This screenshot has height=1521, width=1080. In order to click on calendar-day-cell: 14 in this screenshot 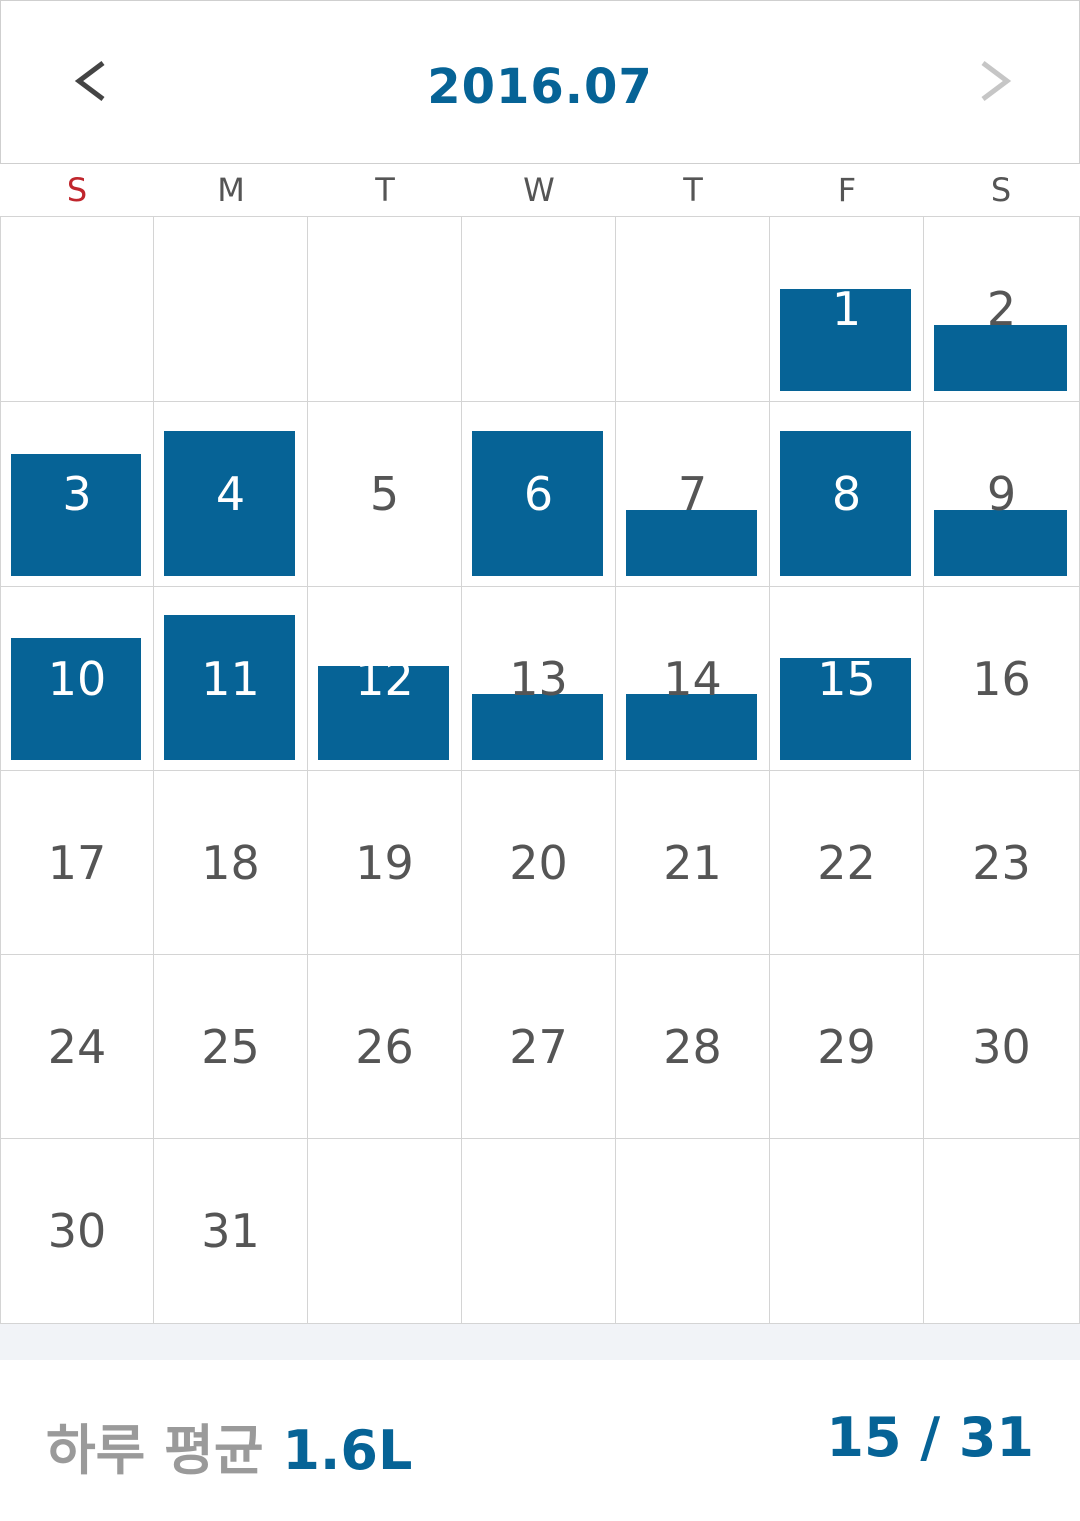, I will do `click(693, 678)`.